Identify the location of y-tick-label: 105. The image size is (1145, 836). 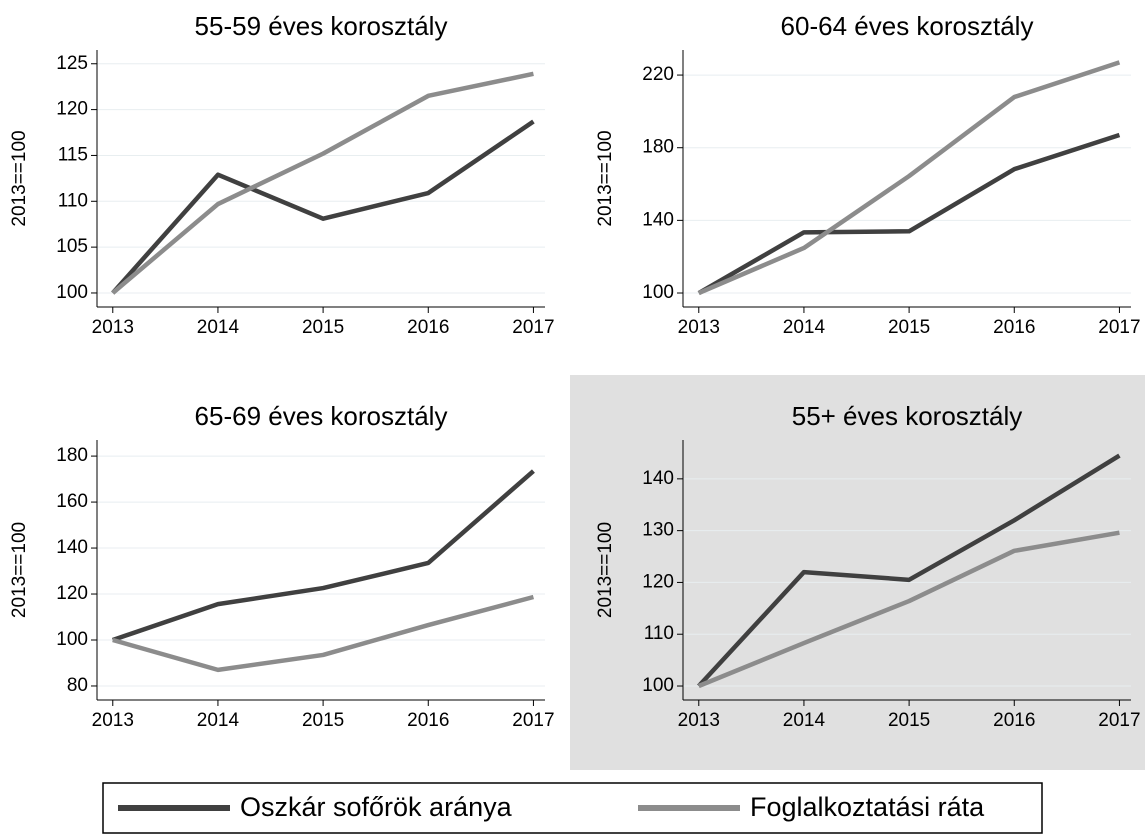
(72, 246).